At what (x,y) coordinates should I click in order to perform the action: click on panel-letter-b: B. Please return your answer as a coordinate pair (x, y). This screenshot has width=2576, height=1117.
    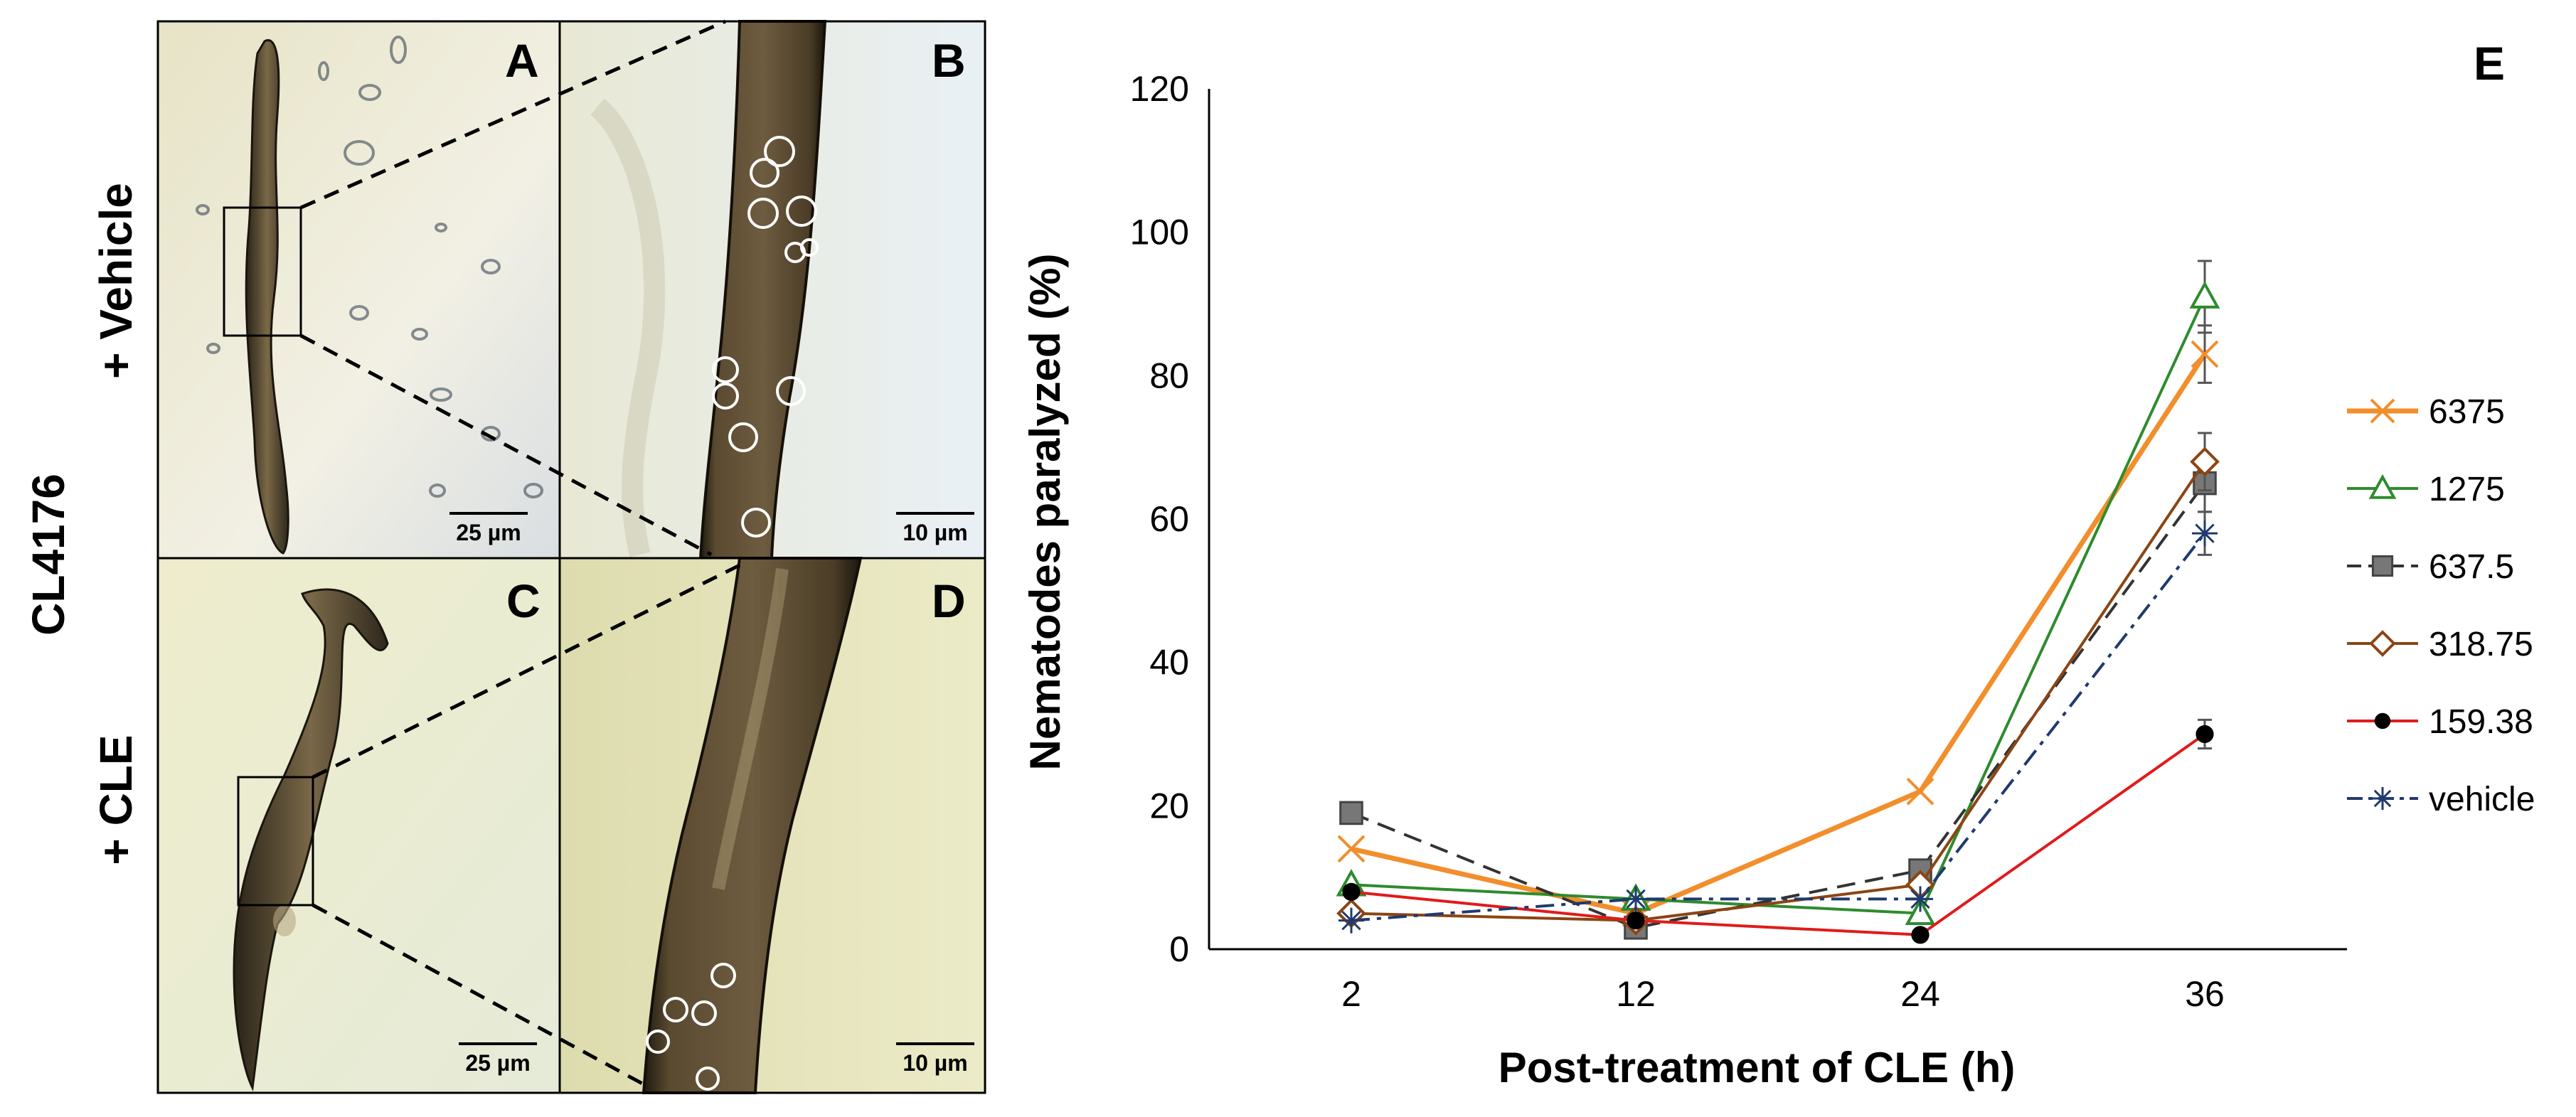
    Looking at the image, I should click on (949, 60).